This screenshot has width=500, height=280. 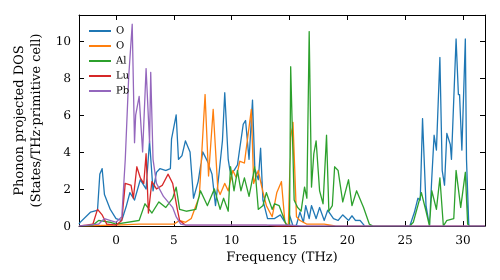 I want to click on x-tick-label: 20, so click(x=347, y=240).